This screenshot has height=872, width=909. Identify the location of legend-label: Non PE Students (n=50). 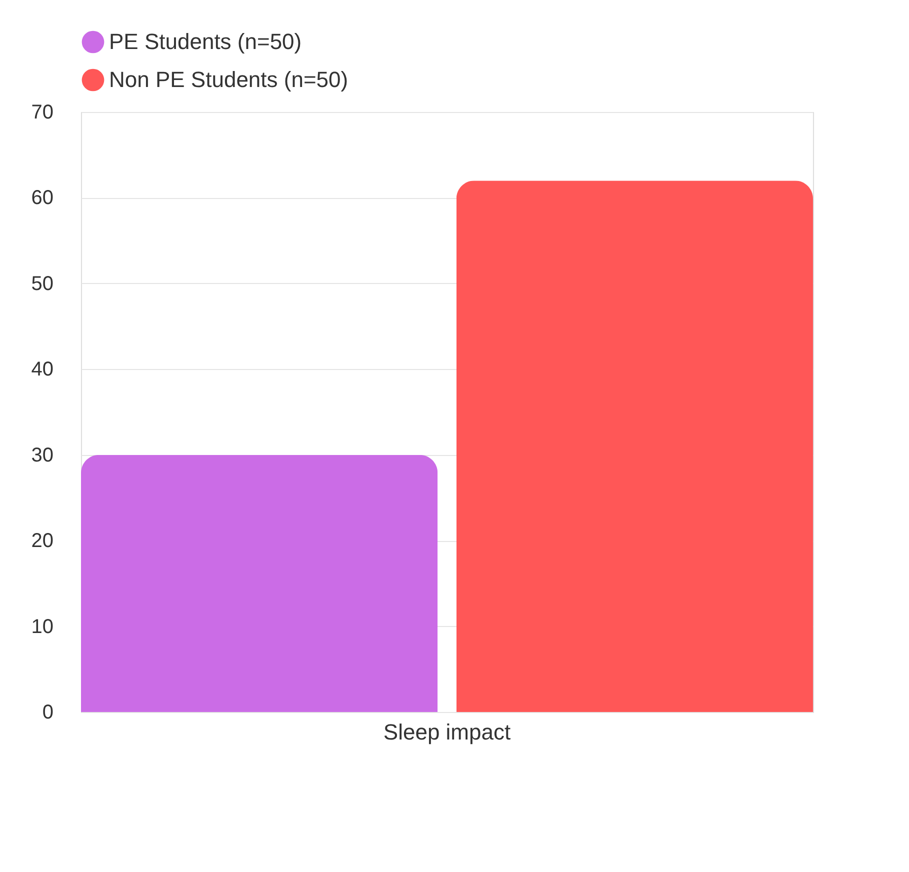
(228, 79).